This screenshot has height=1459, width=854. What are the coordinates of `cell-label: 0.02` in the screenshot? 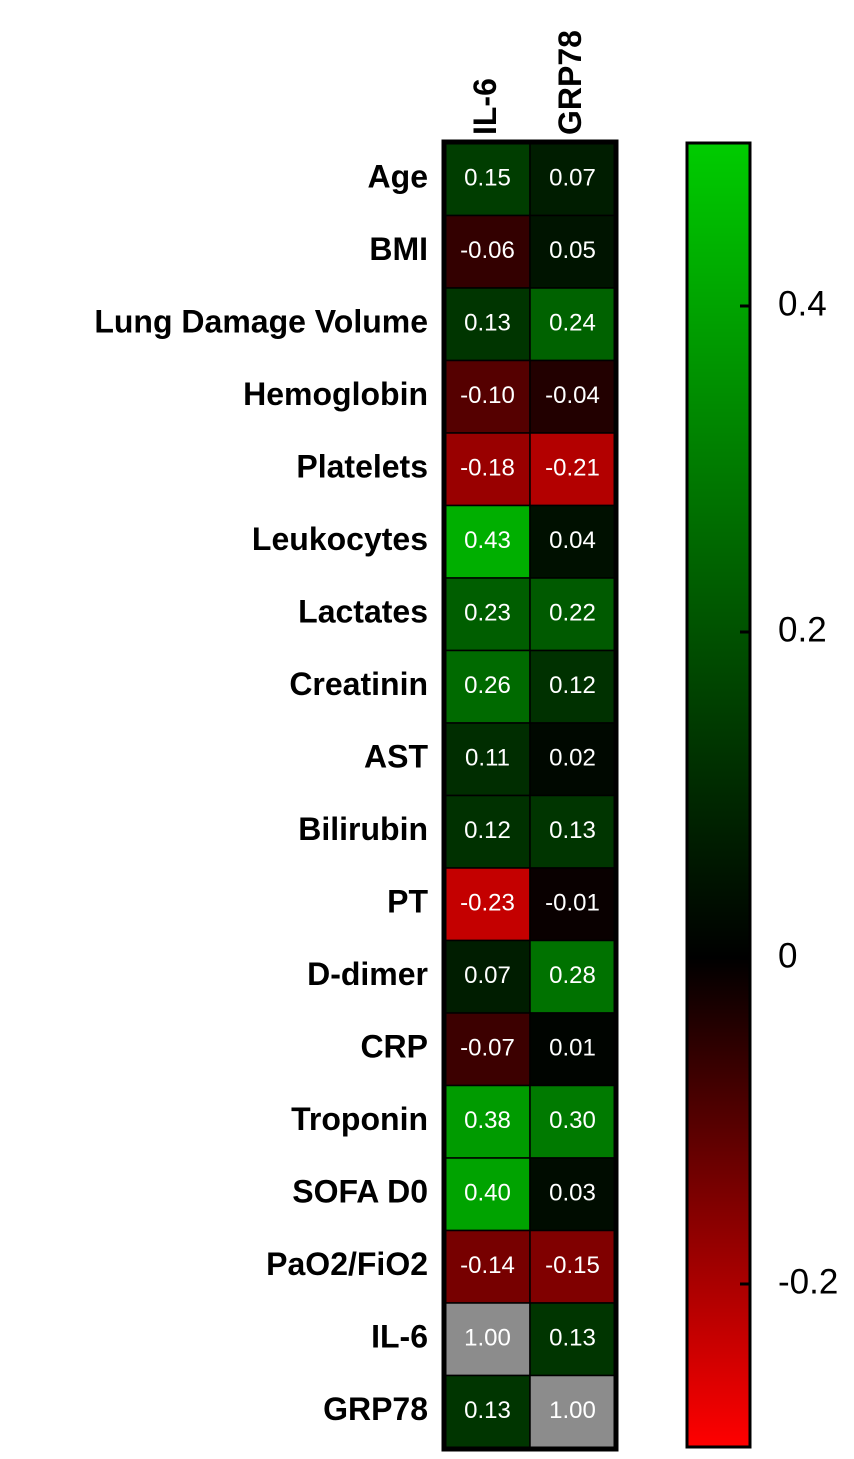 It's located at (572, 758).